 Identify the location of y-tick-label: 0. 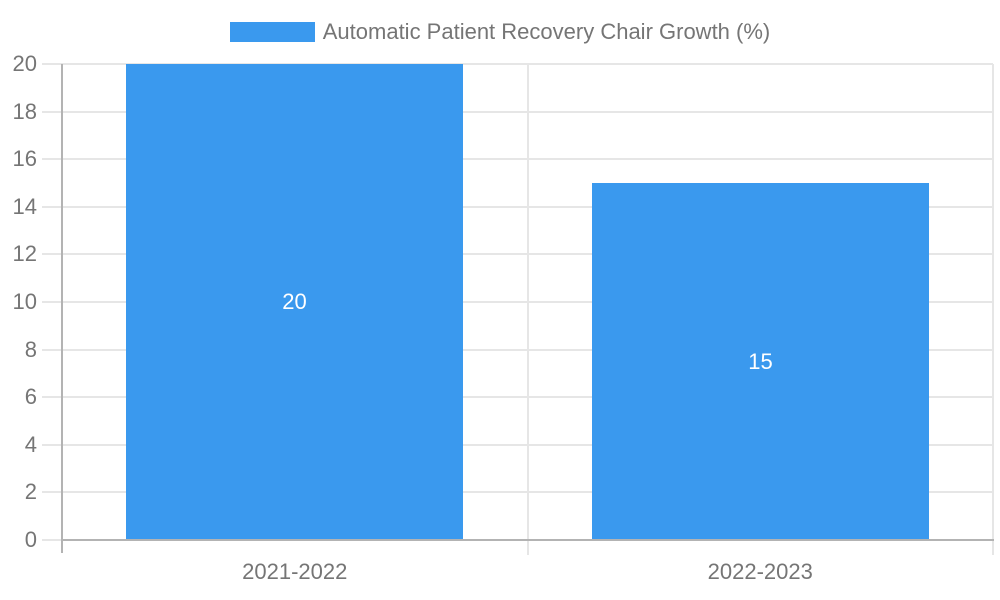
(30, 539).